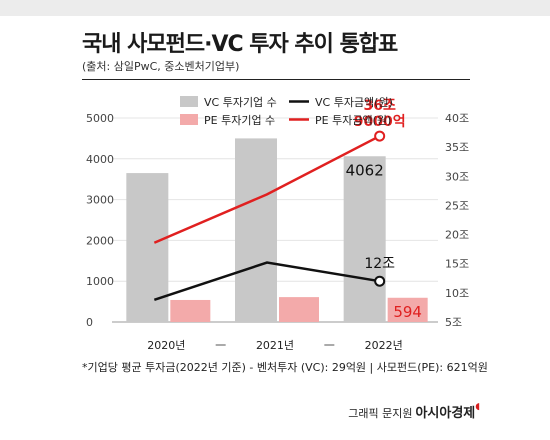 This screenshot has width=550, height=440. I want to click on pe-count-2022-label: 594, so click(407, 312).